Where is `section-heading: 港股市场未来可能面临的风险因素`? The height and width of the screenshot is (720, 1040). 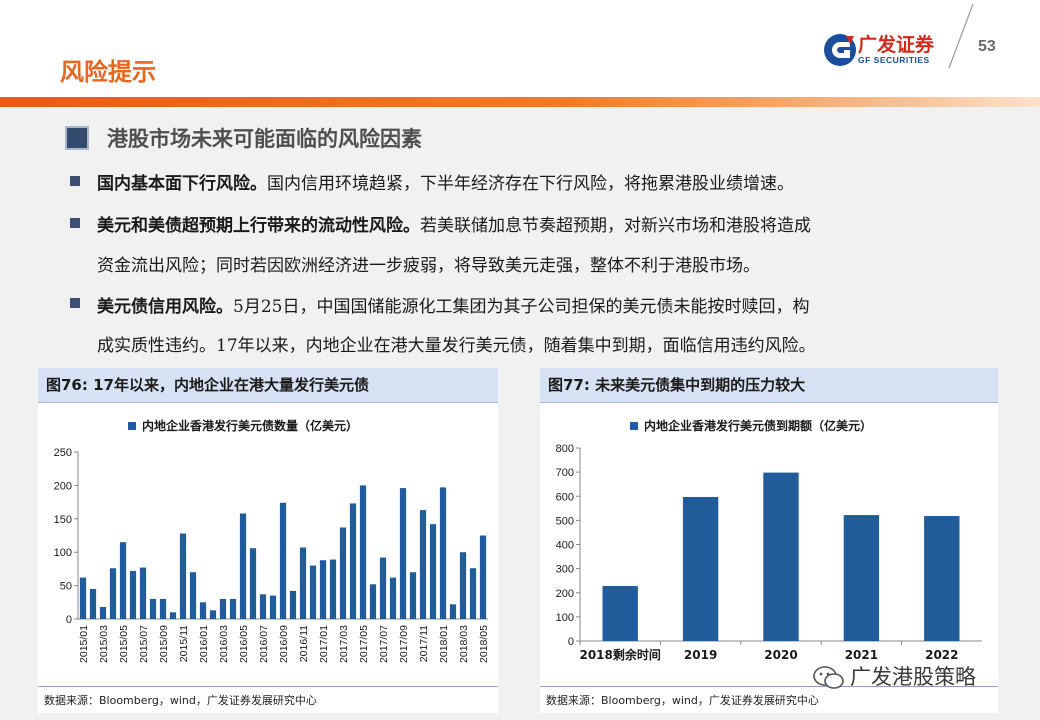 section-heading: 港股市场未来可能面临的风险因素 is located at coordinates (264, 138).